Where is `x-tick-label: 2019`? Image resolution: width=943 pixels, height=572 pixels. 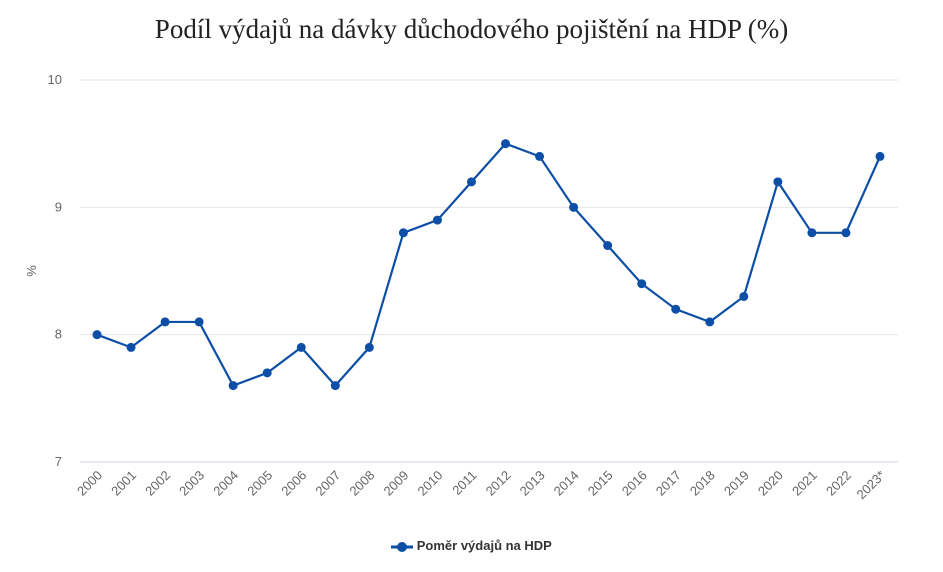
x-tick-label: 2019 is located at coordinates (736, 483).